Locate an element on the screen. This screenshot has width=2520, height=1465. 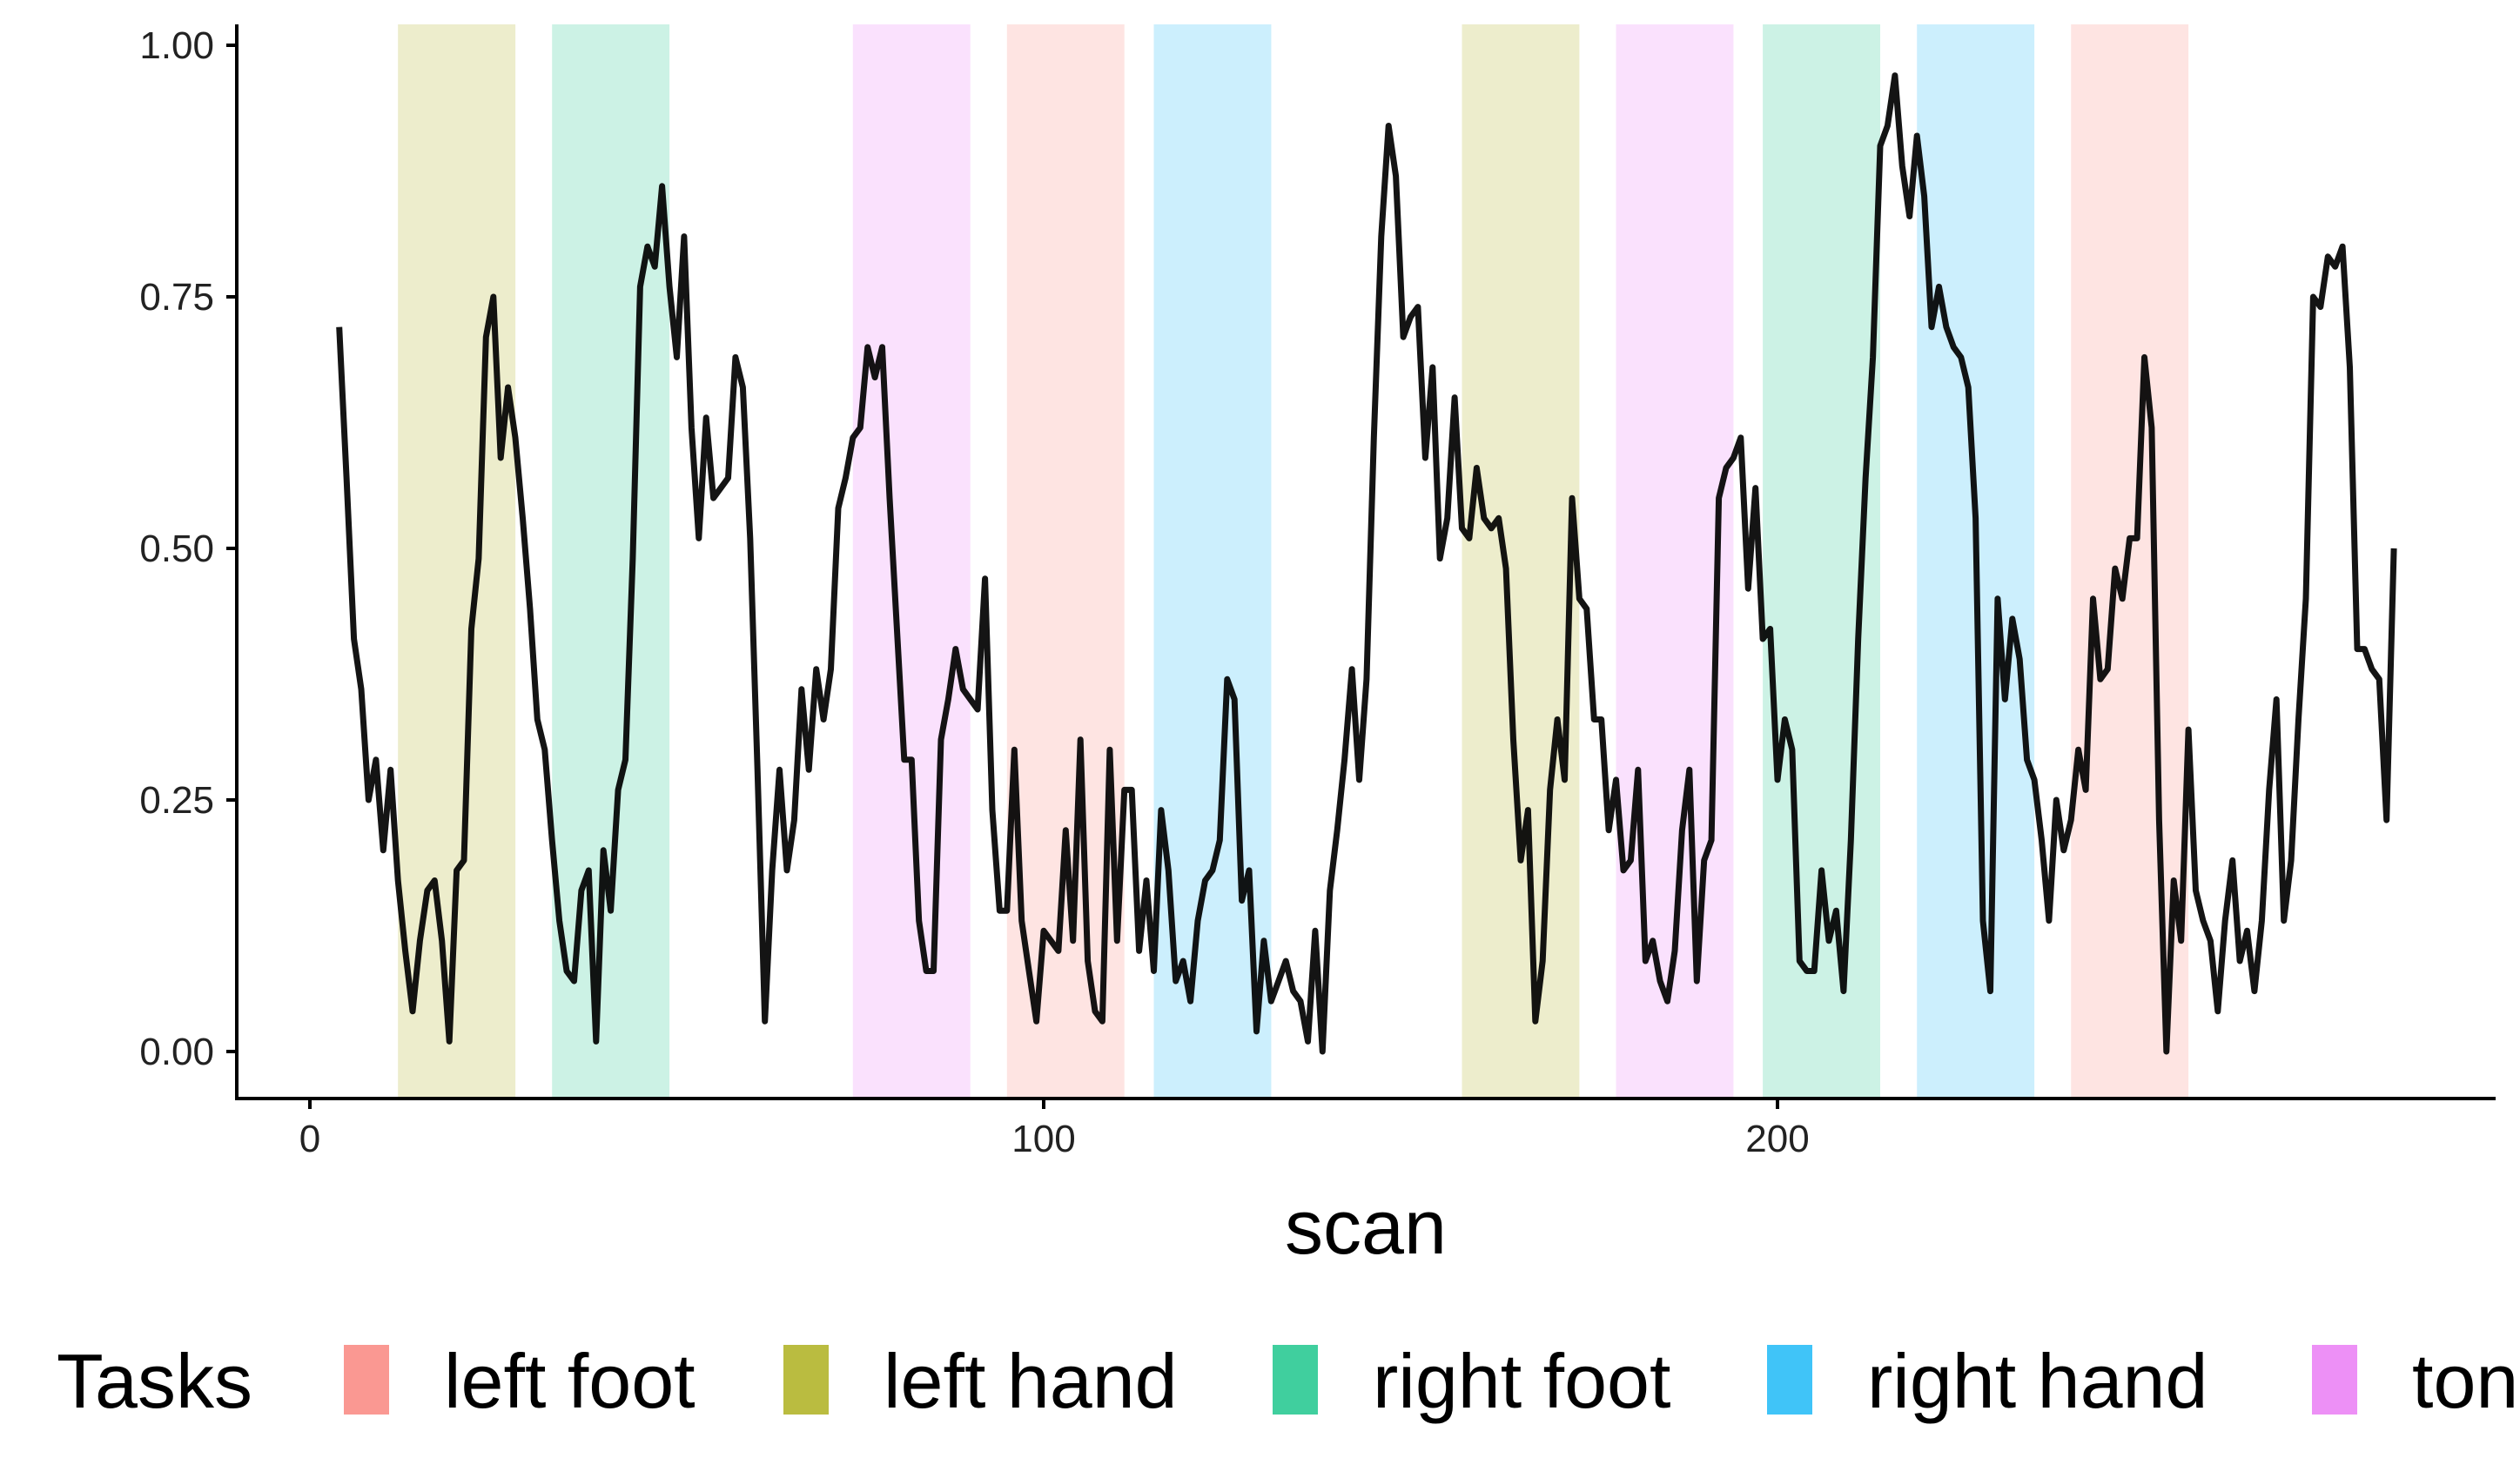
y-tick-label: 0.50 is located at coordinates (176, 549).